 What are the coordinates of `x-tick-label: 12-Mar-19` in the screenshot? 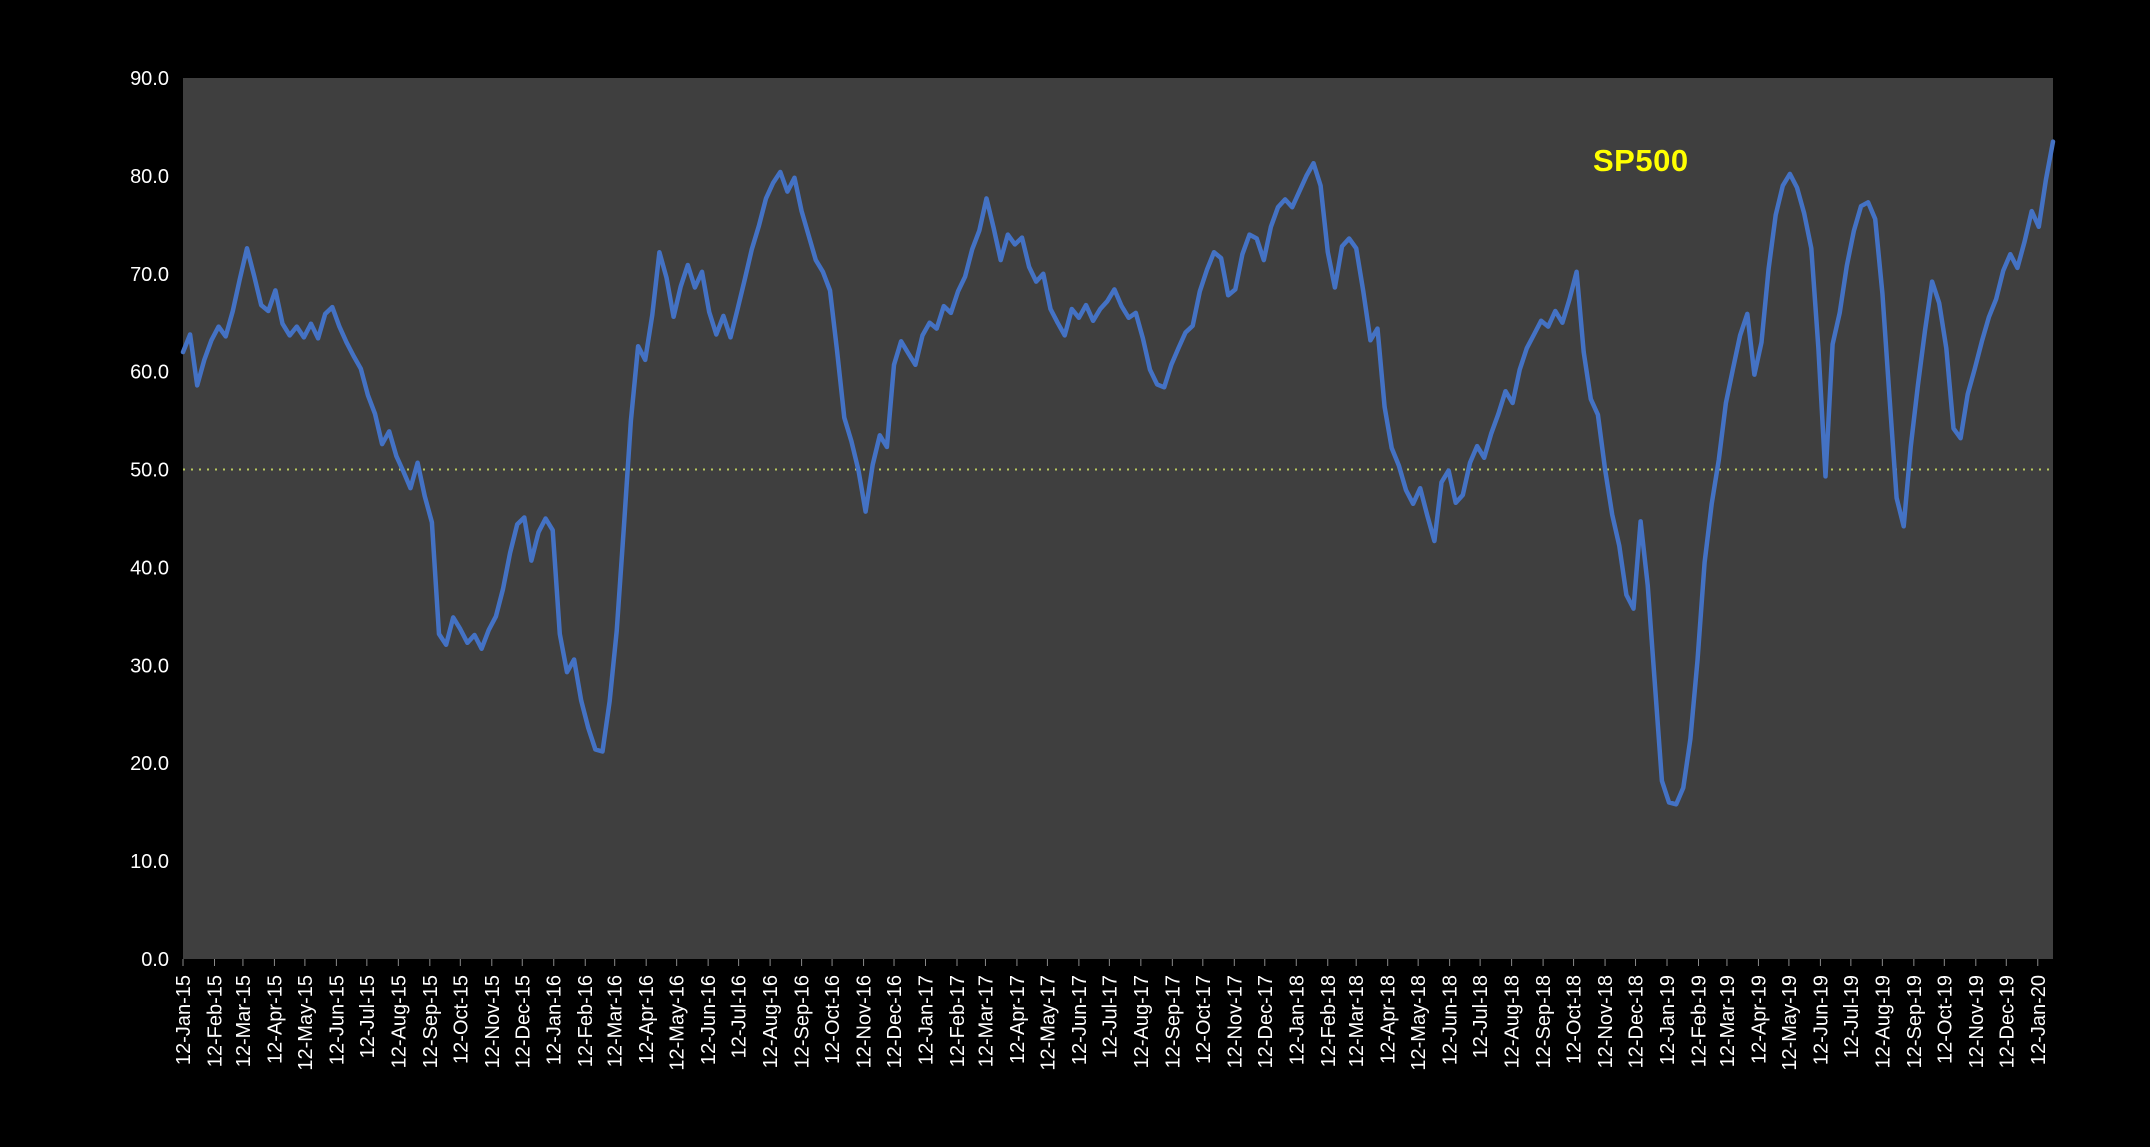 It's located at (1728, 1021).